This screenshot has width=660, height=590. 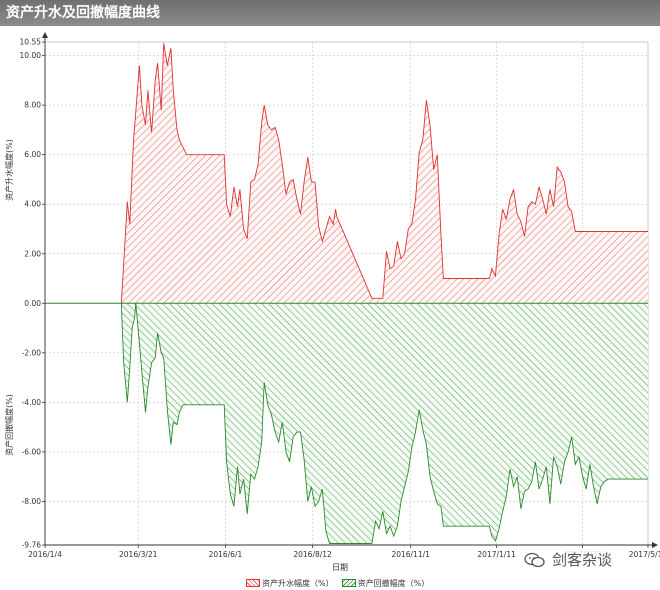 I want to click on x-tick-label: 2016/8/12, so click(x=312, y=554).